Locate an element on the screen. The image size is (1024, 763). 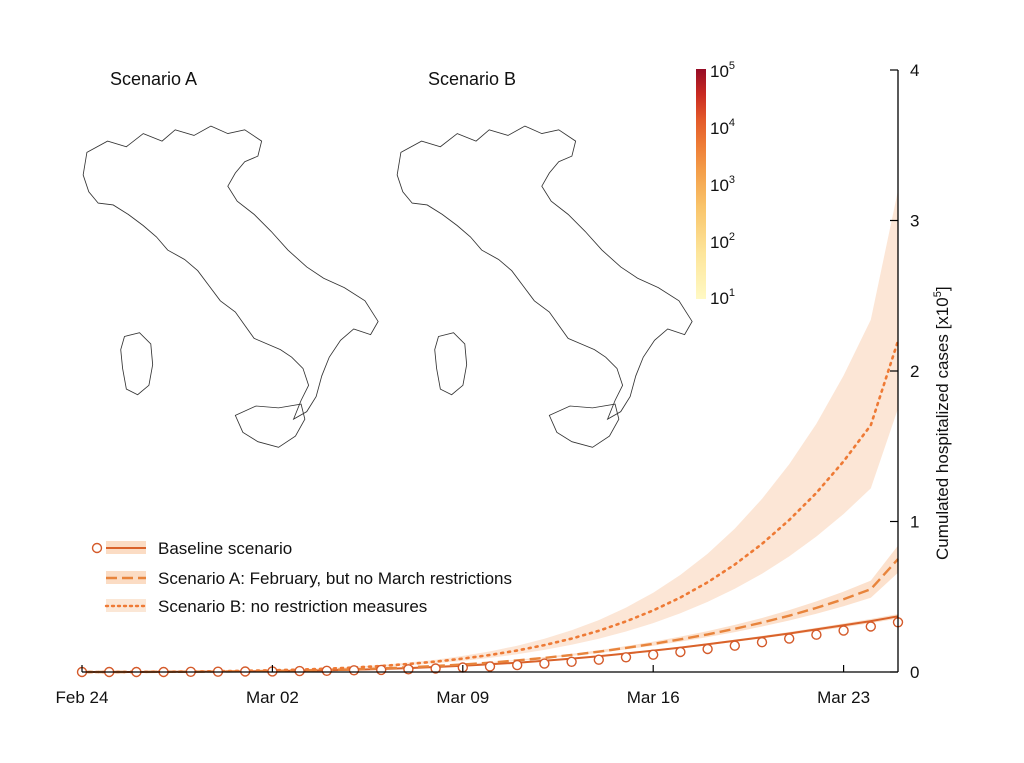
legend-item-scenario-b: Scenario B: no restriction measures is located at coordinates (265, 606).